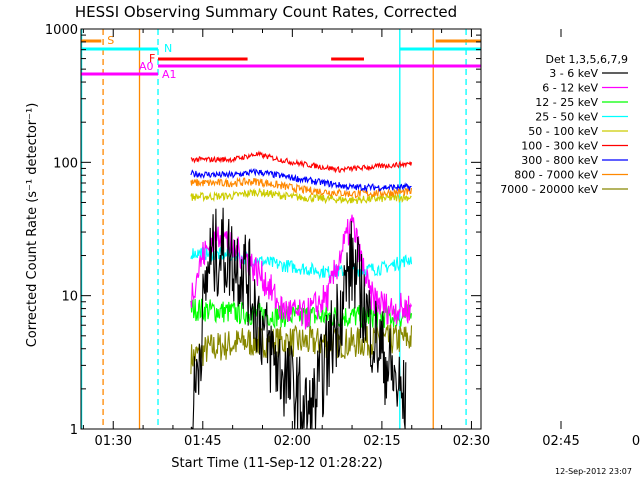 This screenshot has width=640, height=480. Describe the element at coordinates (471, 441) in the screenshot. I see `x-tick-label-4: 02:30` at that location.